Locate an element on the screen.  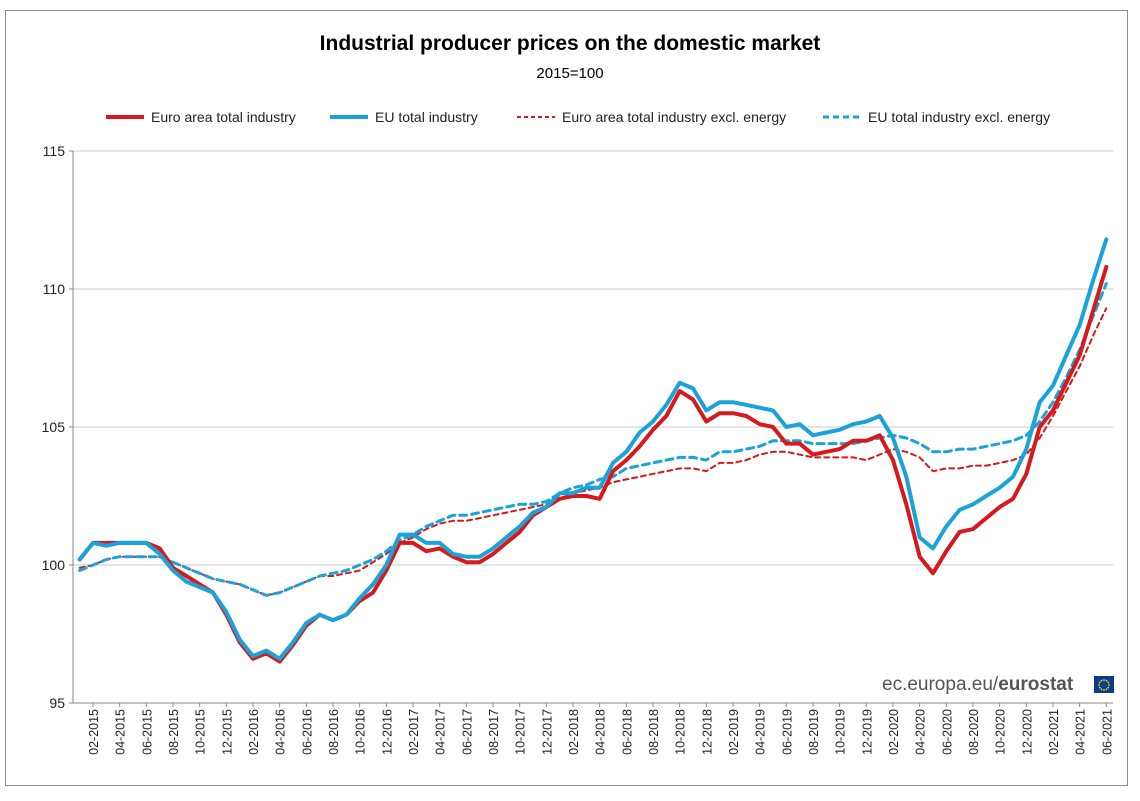
x-tick-label: 12-2018 is located at coordinates (707, 732).